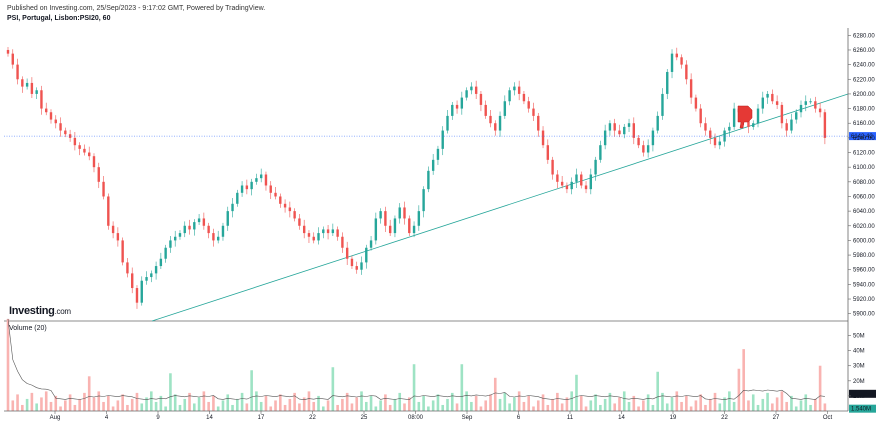 The image size is (880, 421). What do you see at coordinates (745, 117) in the screenshot?
I see `thumbs-down-icon` at bounding box center [745, 117].